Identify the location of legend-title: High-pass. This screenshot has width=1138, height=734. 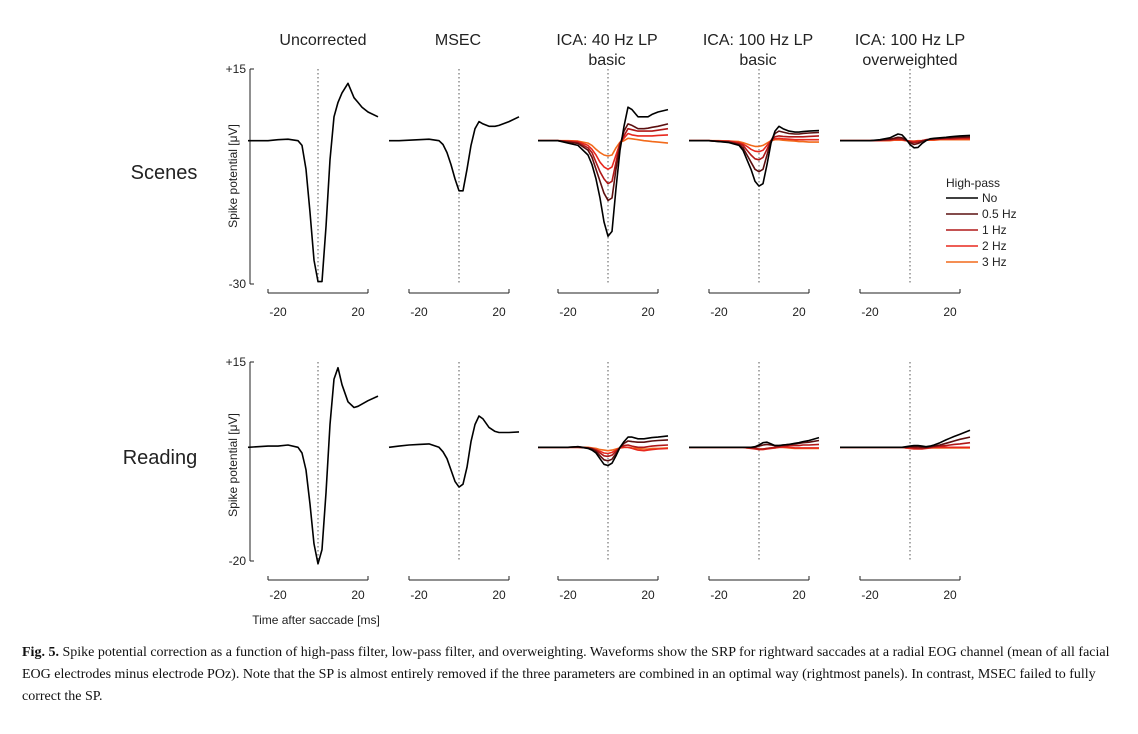
(973, 183).